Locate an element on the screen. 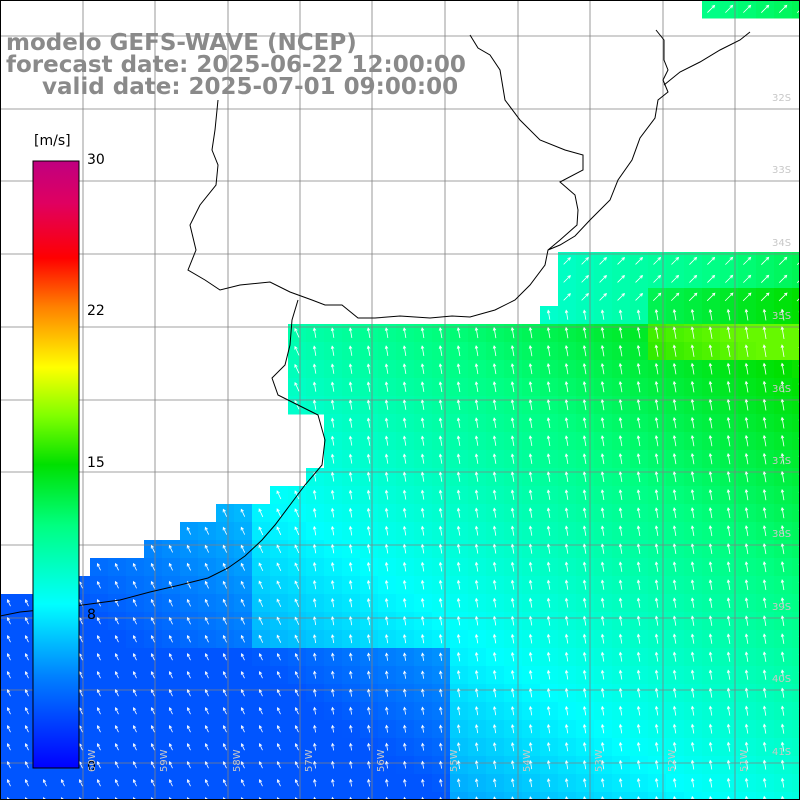 This screenshot has height=800, width=800. colorbar-tick-30: 30 is located at coordinates (96, 160).